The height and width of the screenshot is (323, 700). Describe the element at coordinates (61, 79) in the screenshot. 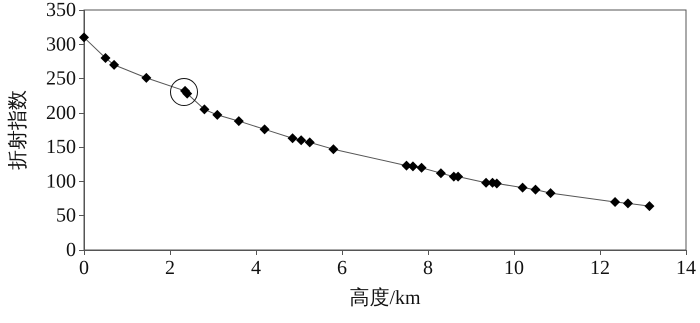

I see `y-tick-label: 250` at that location.